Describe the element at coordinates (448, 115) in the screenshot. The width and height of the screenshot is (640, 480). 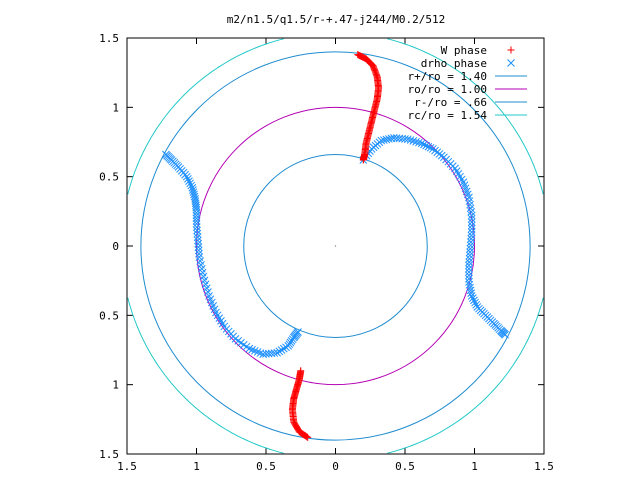
I see `legend-label: rc/ro = 1.54` at that location.